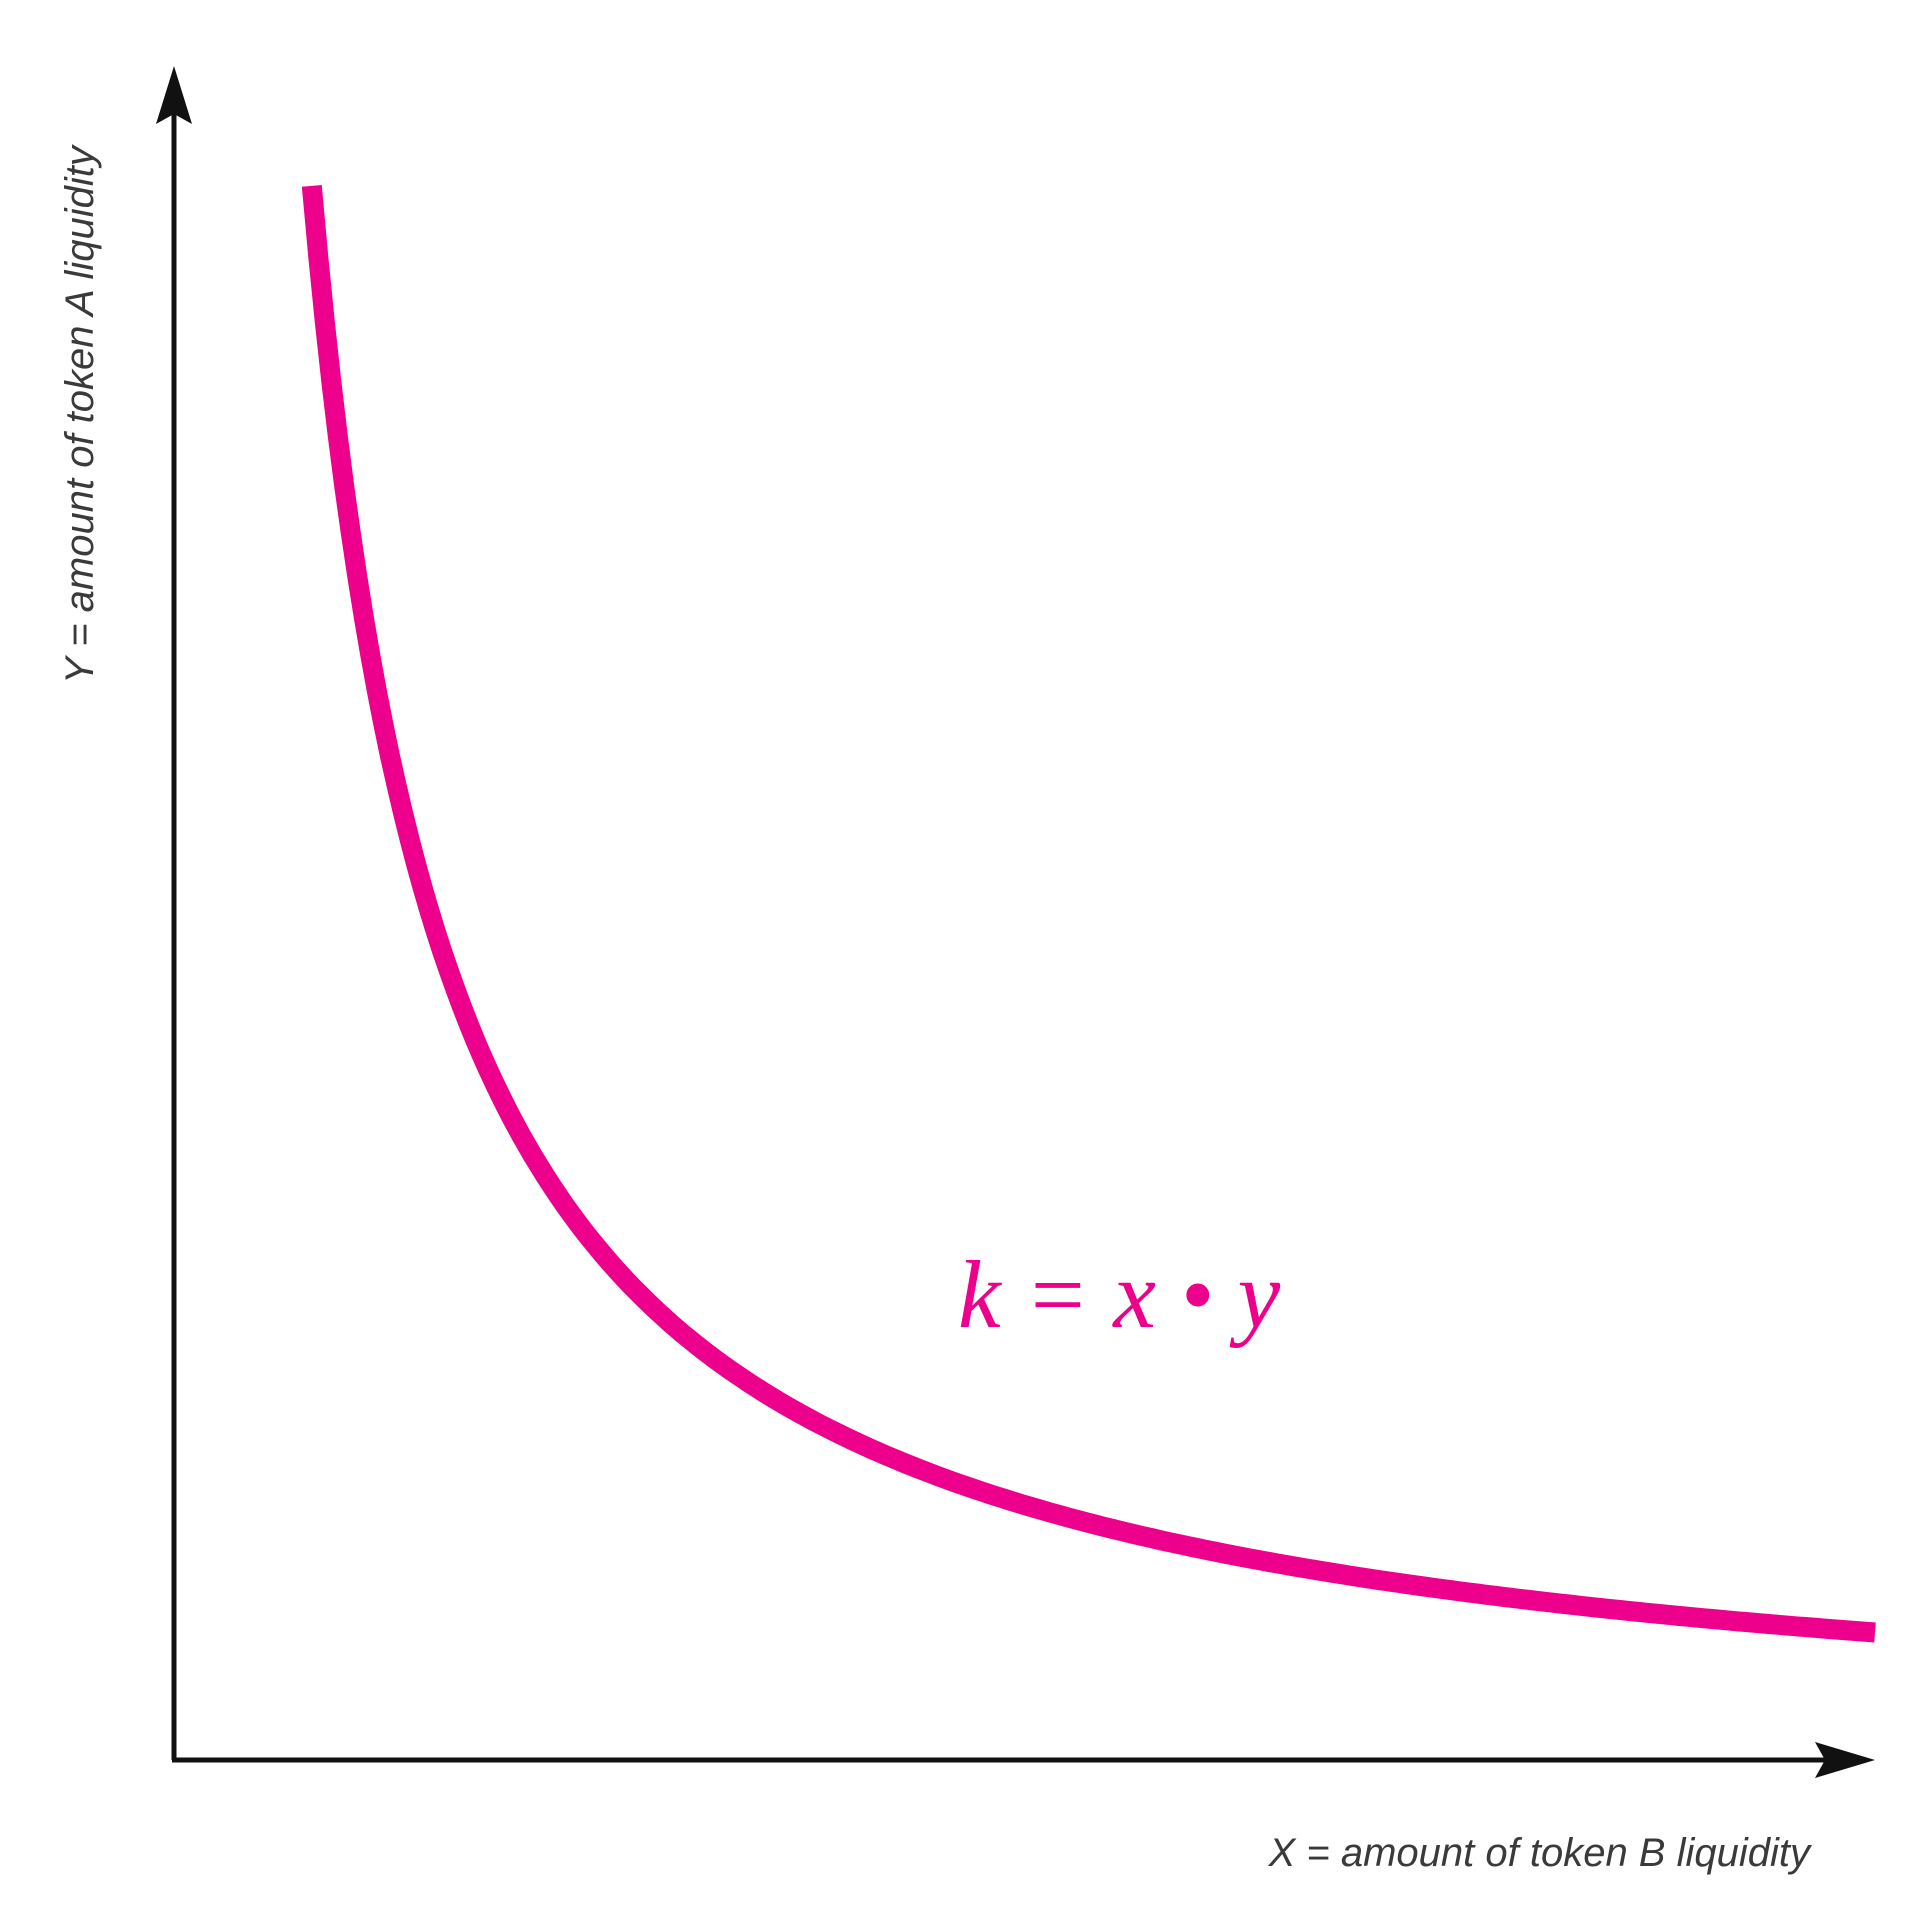 Image resolution: width=1920 pixels, height=1920 pixels. Describe the element at coordinates (1540, 1853) in the screenshot. I see `x-axis-label: X = amount of token B liquidity` at that location.